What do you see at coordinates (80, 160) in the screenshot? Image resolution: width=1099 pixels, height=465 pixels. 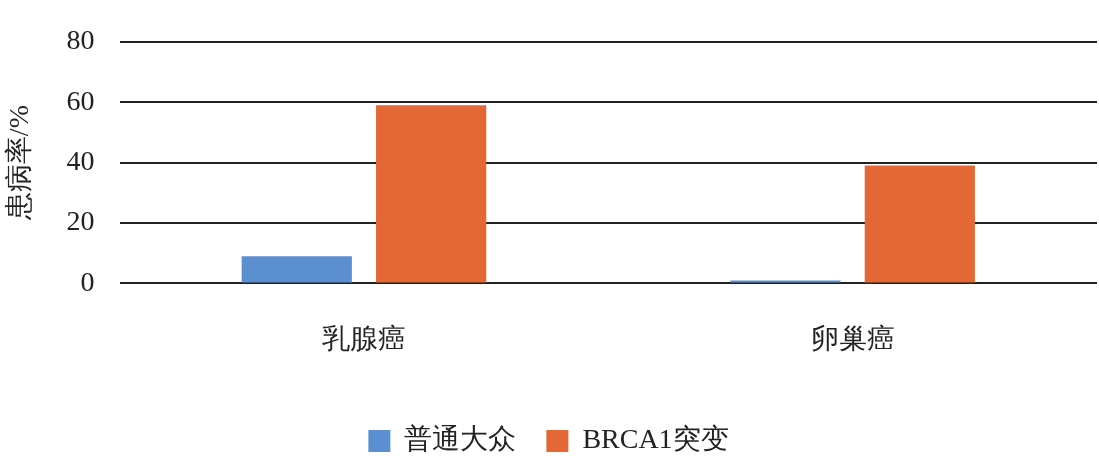 I see `y-tick-label: 40` at bounding box center [80, 160].